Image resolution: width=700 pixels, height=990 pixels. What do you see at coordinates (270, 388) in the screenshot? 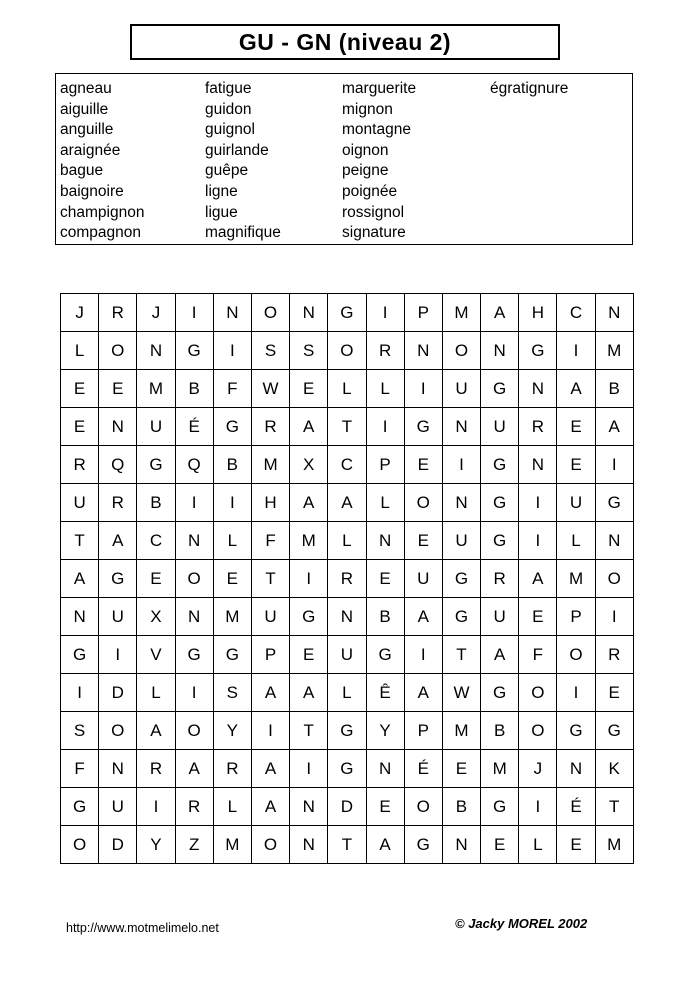
I see `letter-cell: W` at bounding box center [270, 388].